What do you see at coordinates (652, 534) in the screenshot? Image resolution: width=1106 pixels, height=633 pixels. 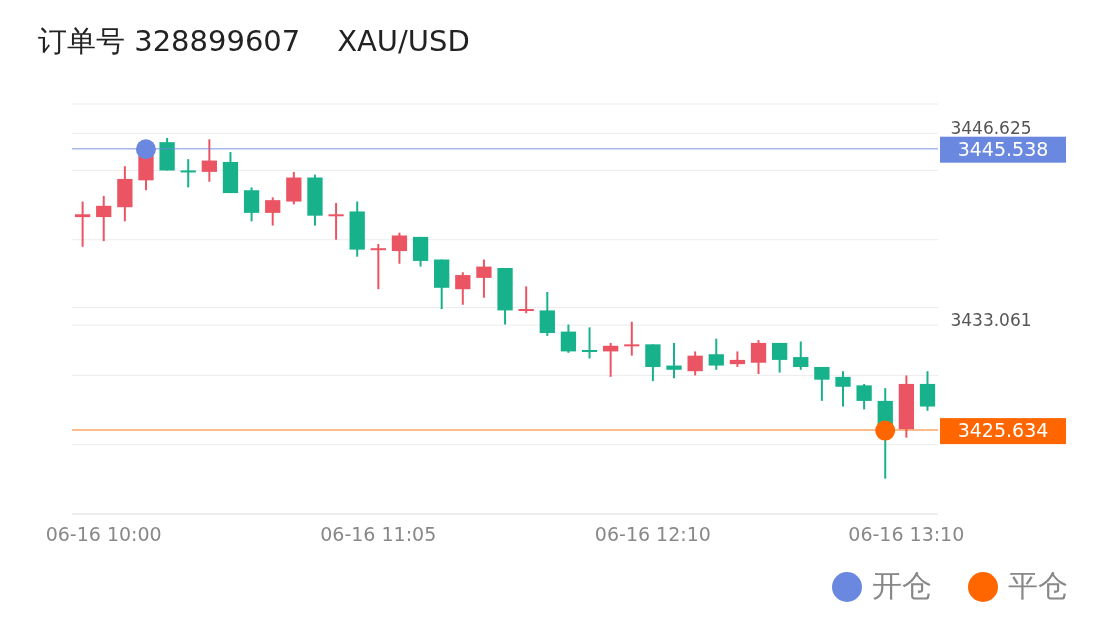 I see `x-tick-label: 06-16 12:10` at bounding box center [652, 534].